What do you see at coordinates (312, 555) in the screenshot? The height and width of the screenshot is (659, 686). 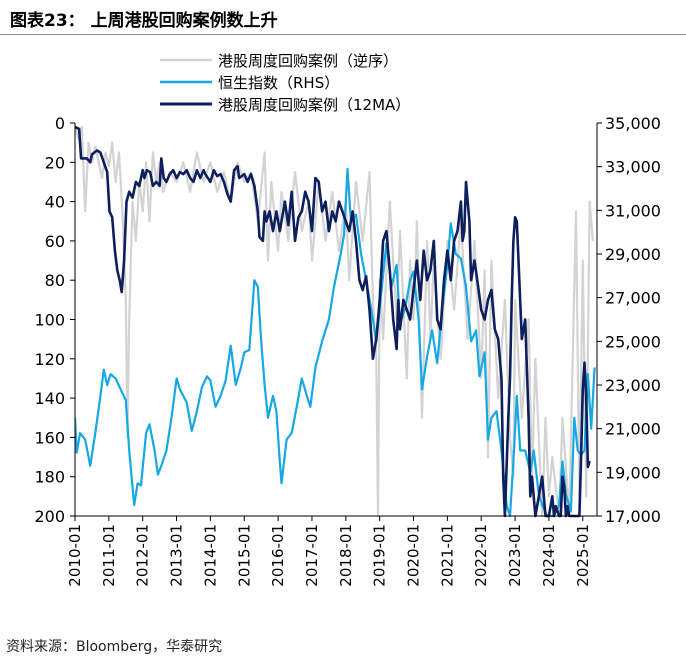 I see `x-tick-label: 2017-01` at bounding box center [312, 555].